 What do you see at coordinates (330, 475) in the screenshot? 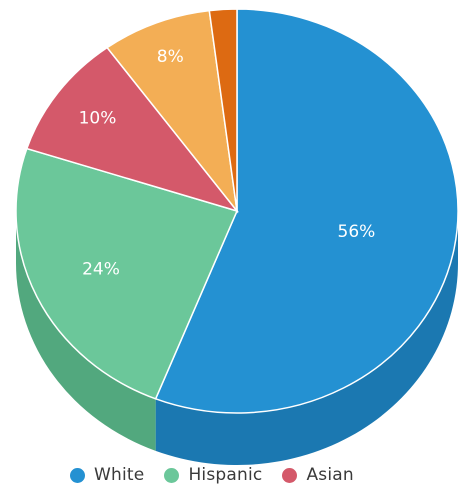
I see `legend-label-asian: Asian` at bounding box center [330, 475].